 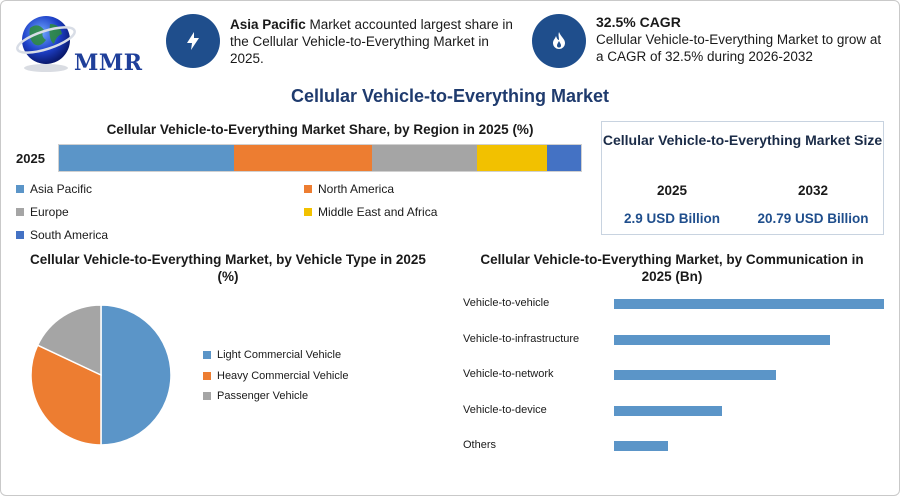 I want to click on bar-vehicle-to-network, so click(x=695, y=375).